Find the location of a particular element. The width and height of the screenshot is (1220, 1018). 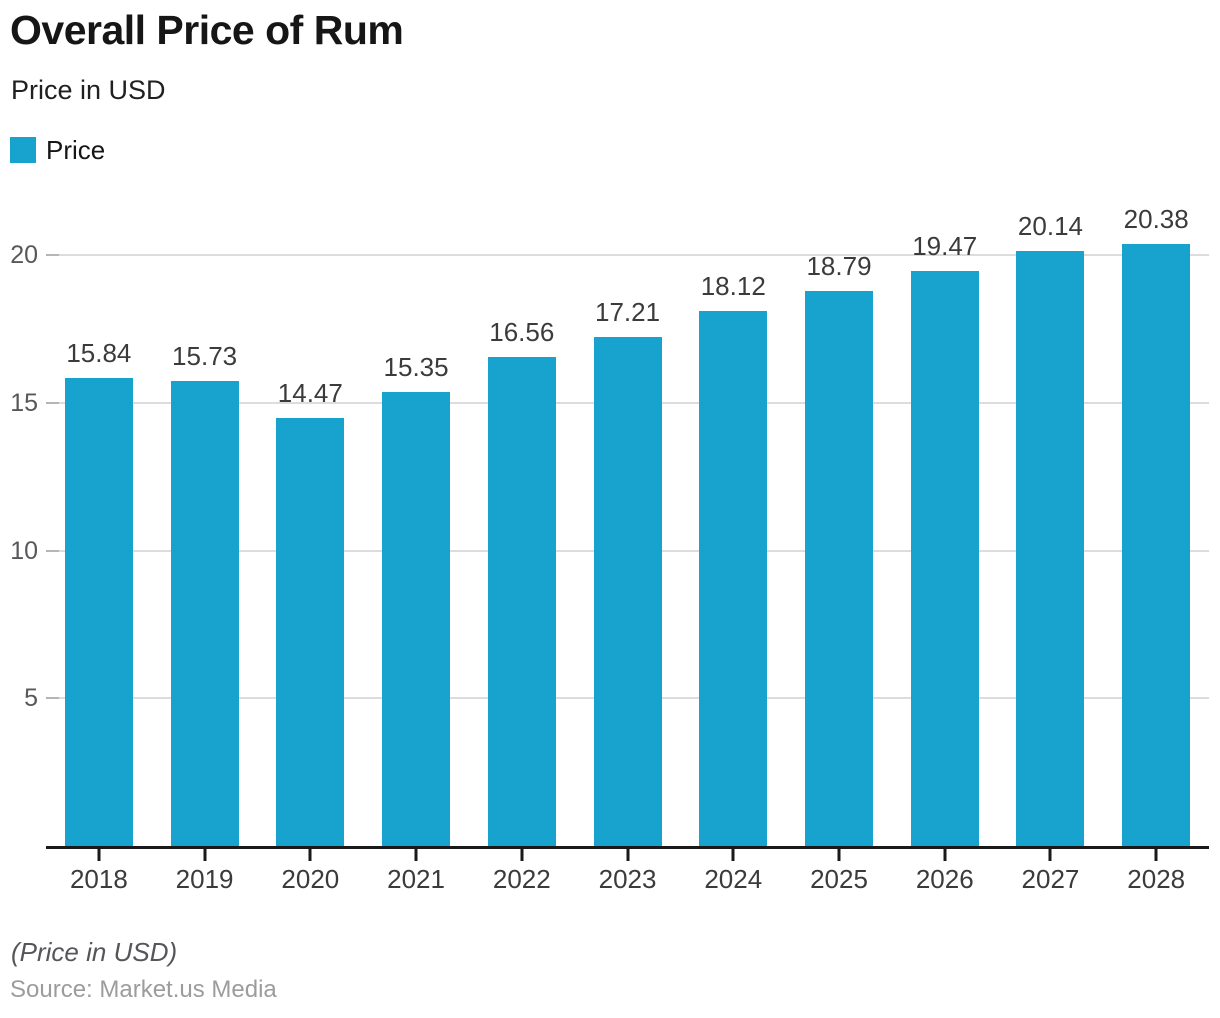

x-axis-label-2024: 2024 is located at coordinates (733, 879).